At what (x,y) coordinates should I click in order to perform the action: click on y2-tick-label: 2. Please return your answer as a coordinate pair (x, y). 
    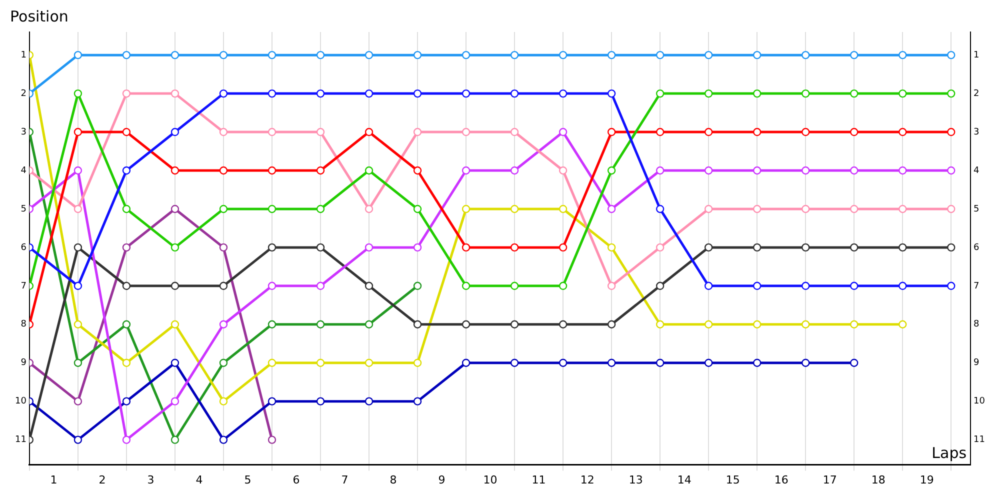
    Looking at the image, I should click on (977, 93).